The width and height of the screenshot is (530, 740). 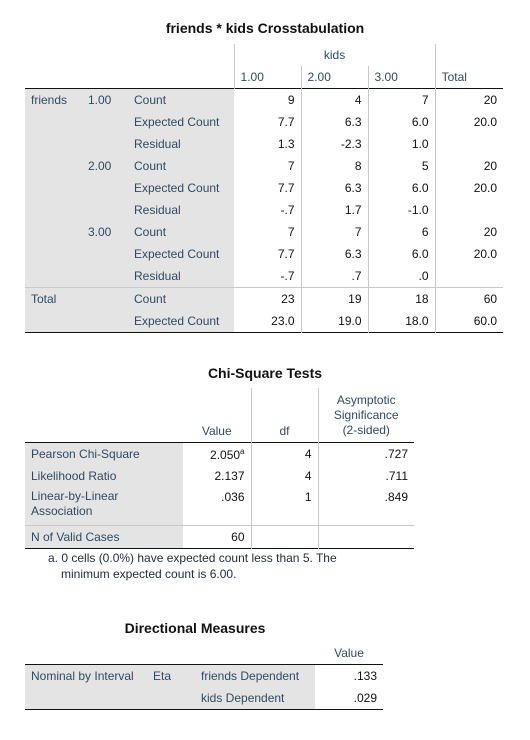 I want to click on footnote-marker: a, so click(x=242, y=451).